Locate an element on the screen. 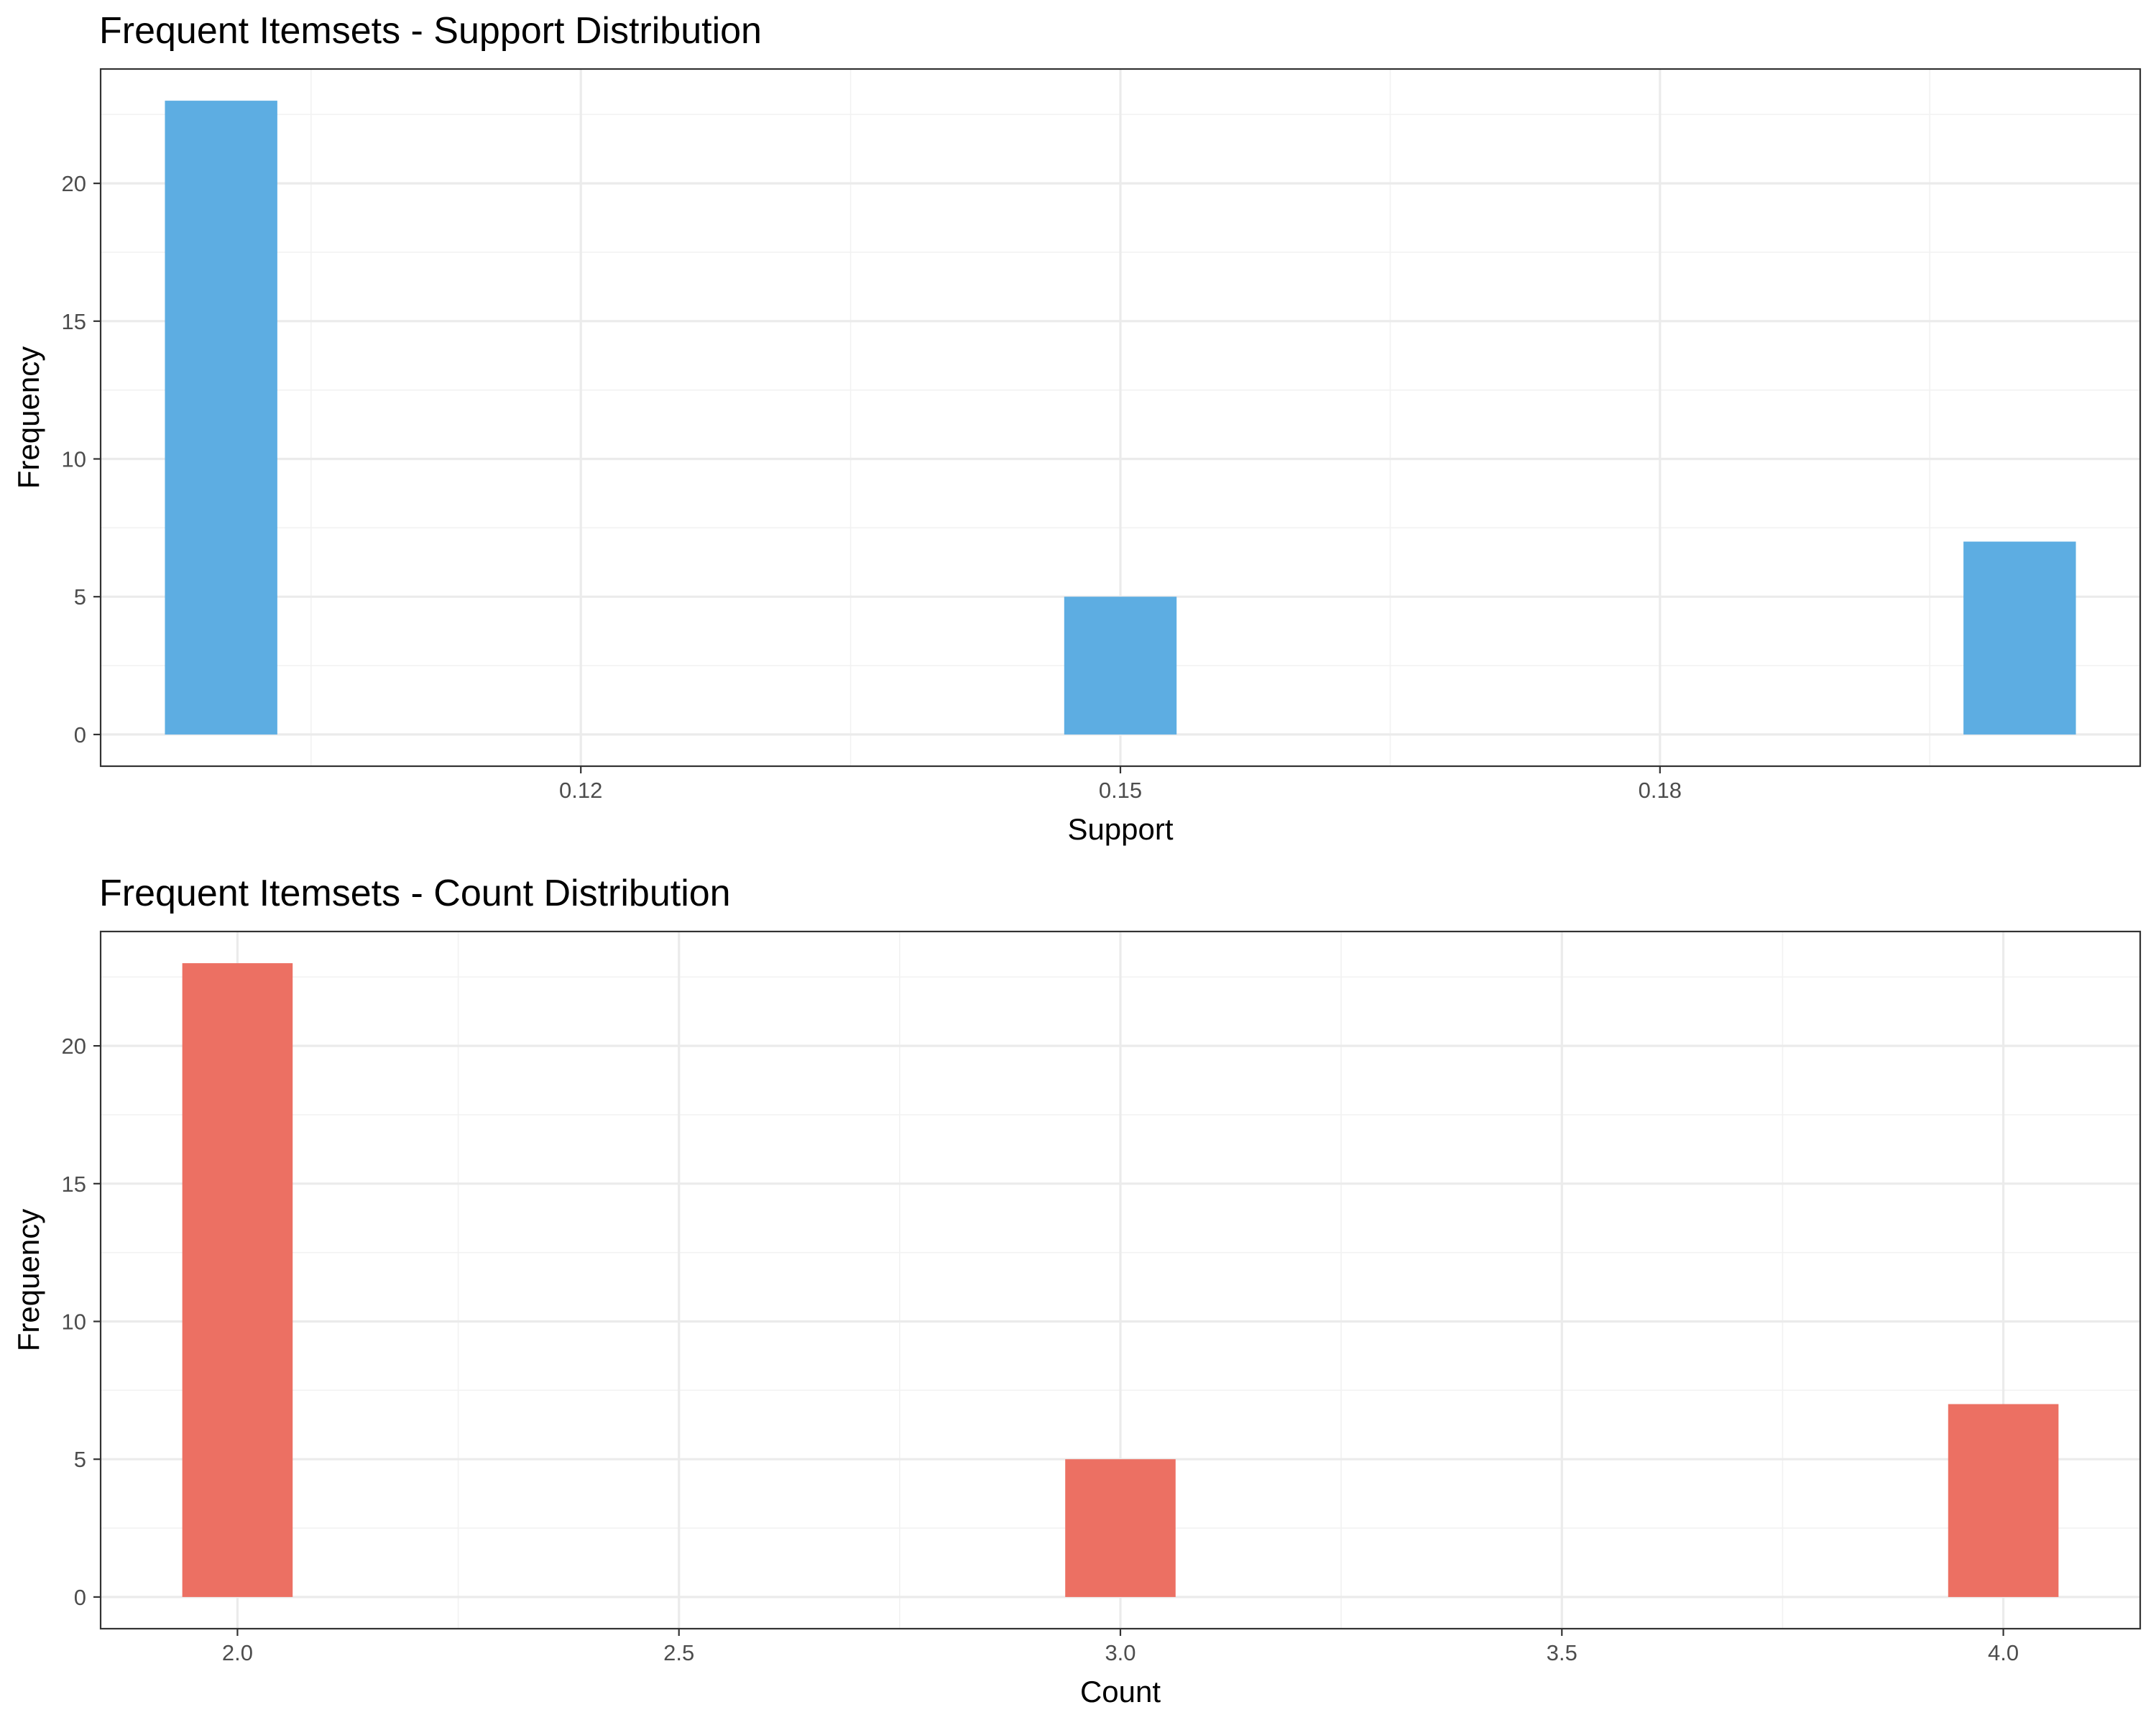  x-tick-label: 2.0 is located at coordinates (238, 1652).